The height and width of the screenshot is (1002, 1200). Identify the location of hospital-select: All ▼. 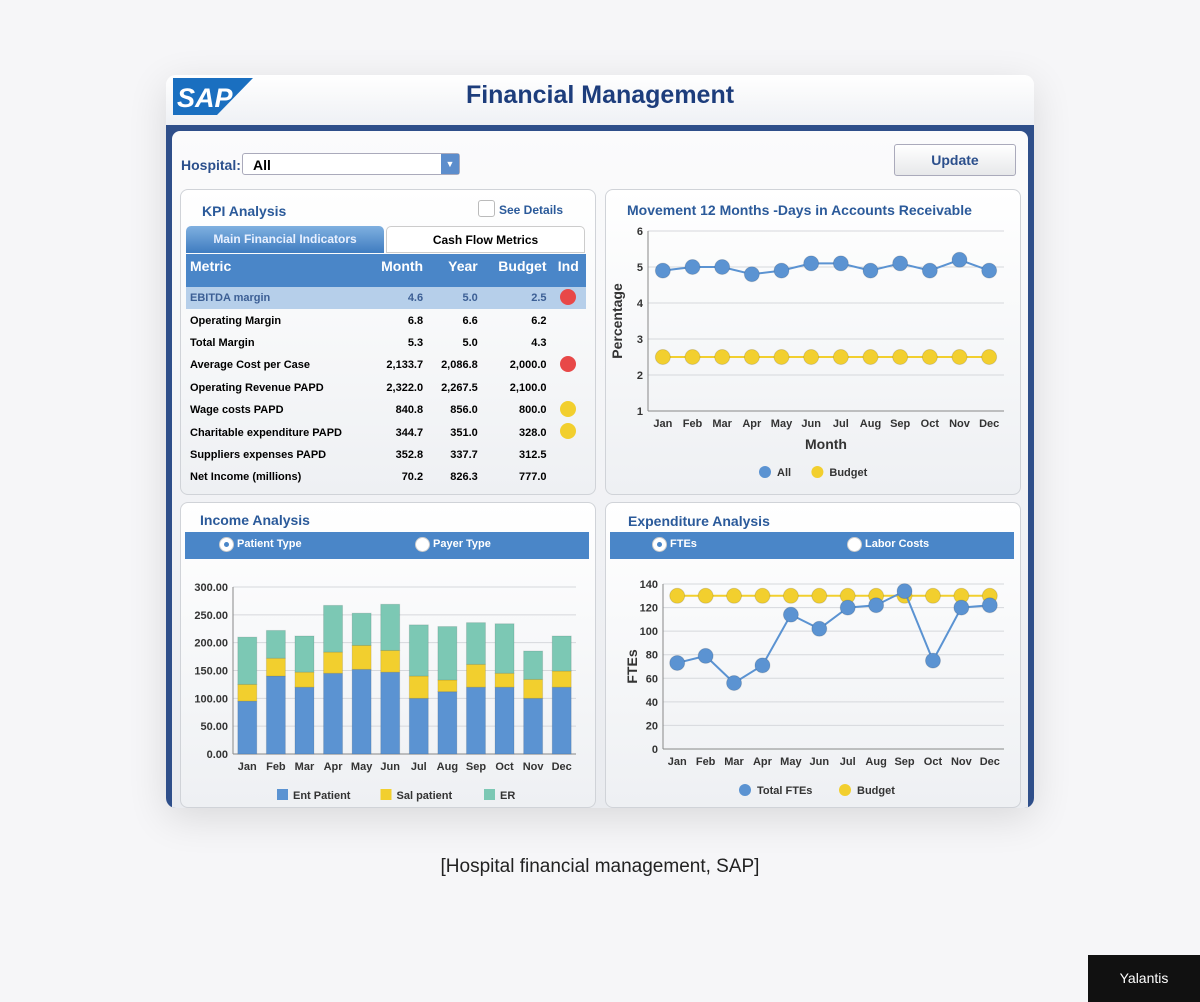
(351, 164).